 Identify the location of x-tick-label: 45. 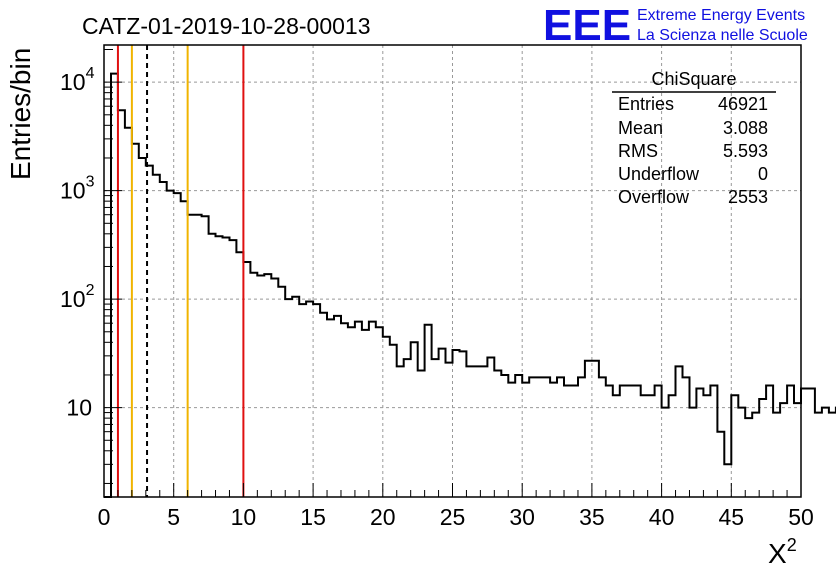
(732, 517).